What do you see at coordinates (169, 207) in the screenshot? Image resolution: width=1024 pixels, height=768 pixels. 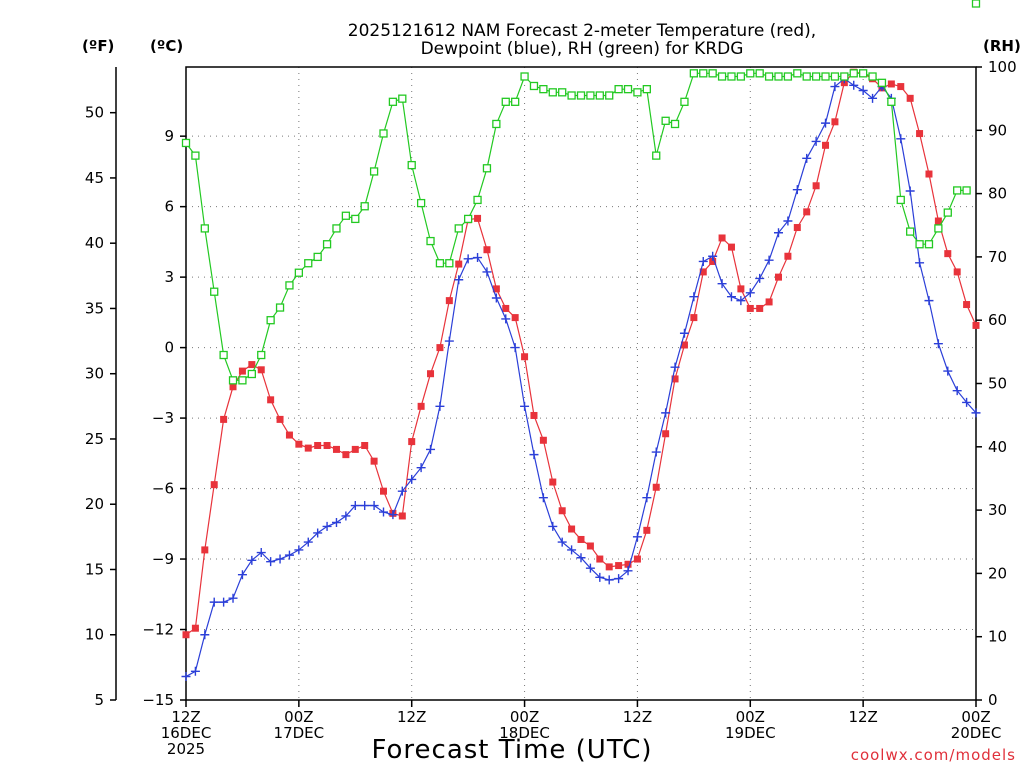 I see `celsius-tick-label: 6` at bounding box center [169, 207].